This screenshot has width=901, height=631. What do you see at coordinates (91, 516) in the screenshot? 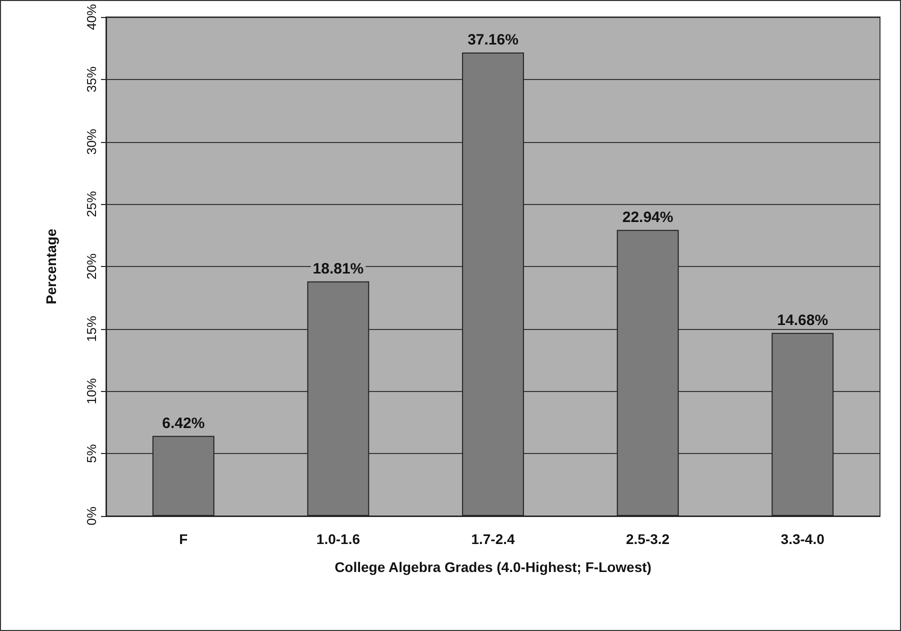
I see `y-tick-label: 0%` at bounding box center [91, 516].